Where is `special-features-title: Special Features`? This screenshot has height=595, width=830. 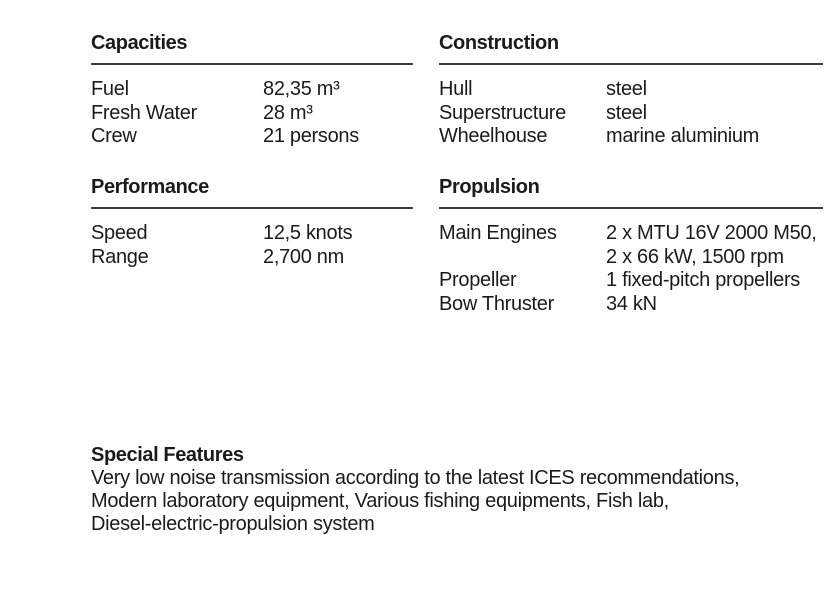
special-features-title: Special Features is located at coordinates (167, 455).